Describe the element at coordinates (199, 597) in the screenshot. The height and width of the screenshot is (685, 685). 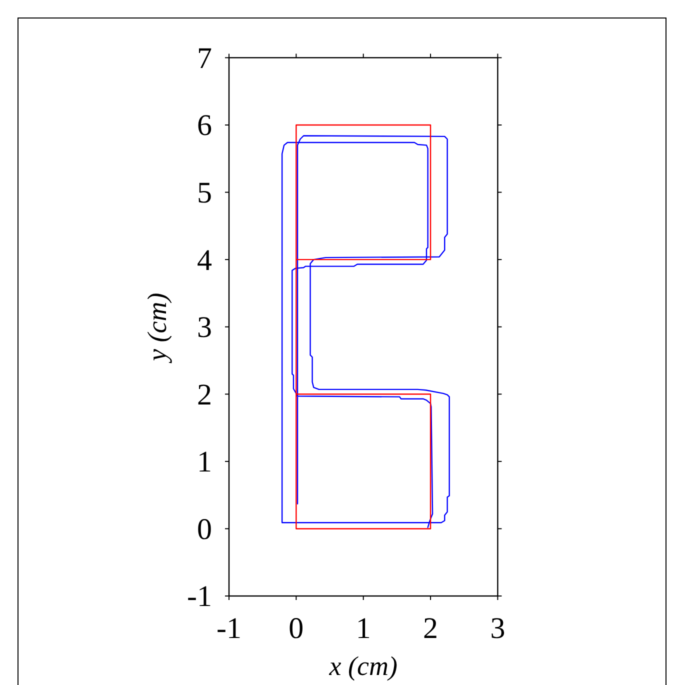
I see `y-tick-label: -1` at that location.